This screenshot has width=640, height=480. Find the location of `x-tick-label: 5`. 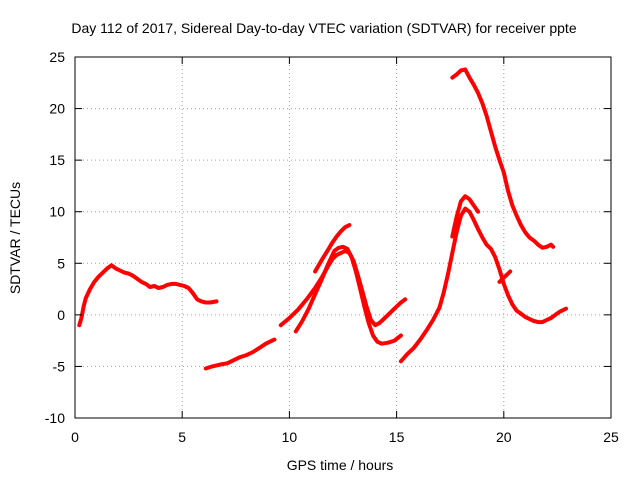

x-tick-label: 5 is located at coordinates (182, 437).